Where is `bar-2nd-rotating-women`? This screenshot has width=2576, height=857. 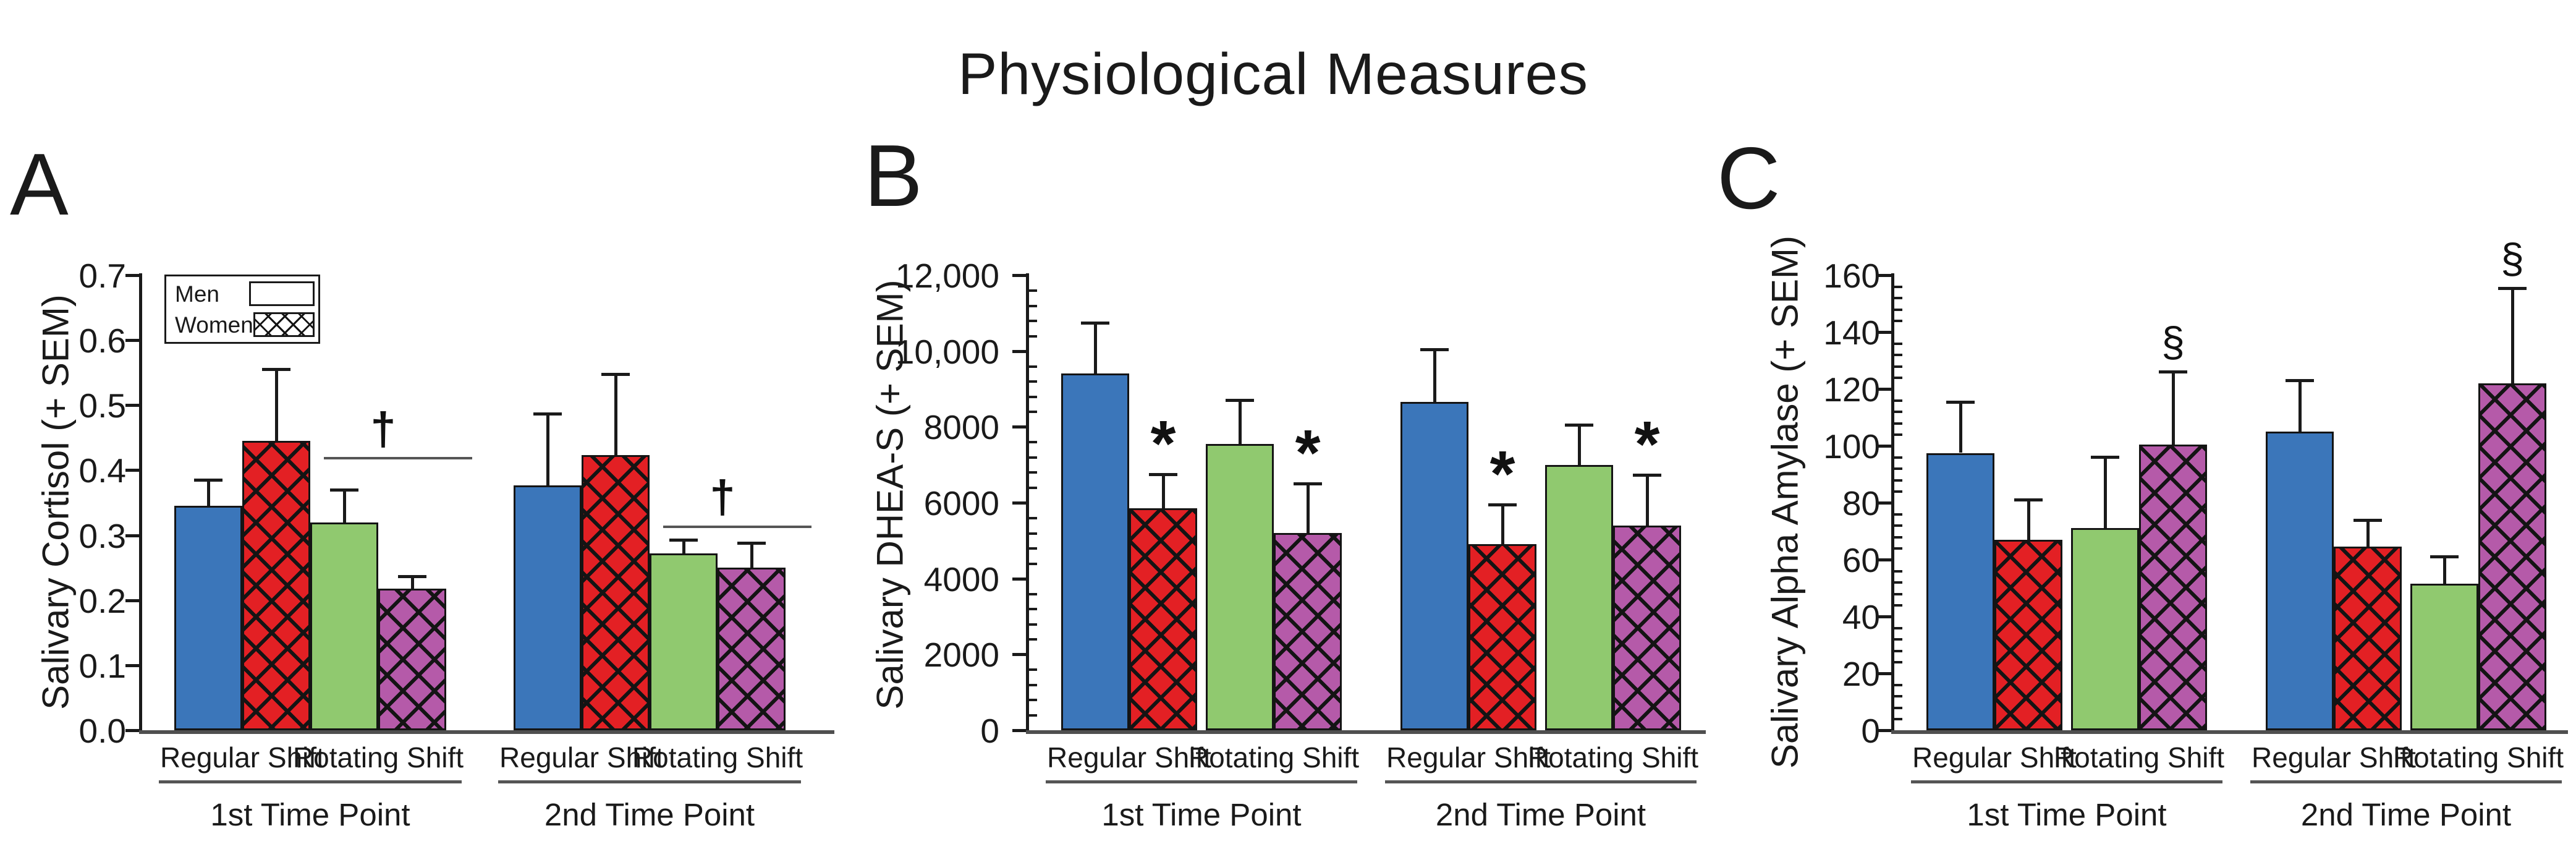 bar-2nd-rotating-women is located at coordinates (1647, 627).